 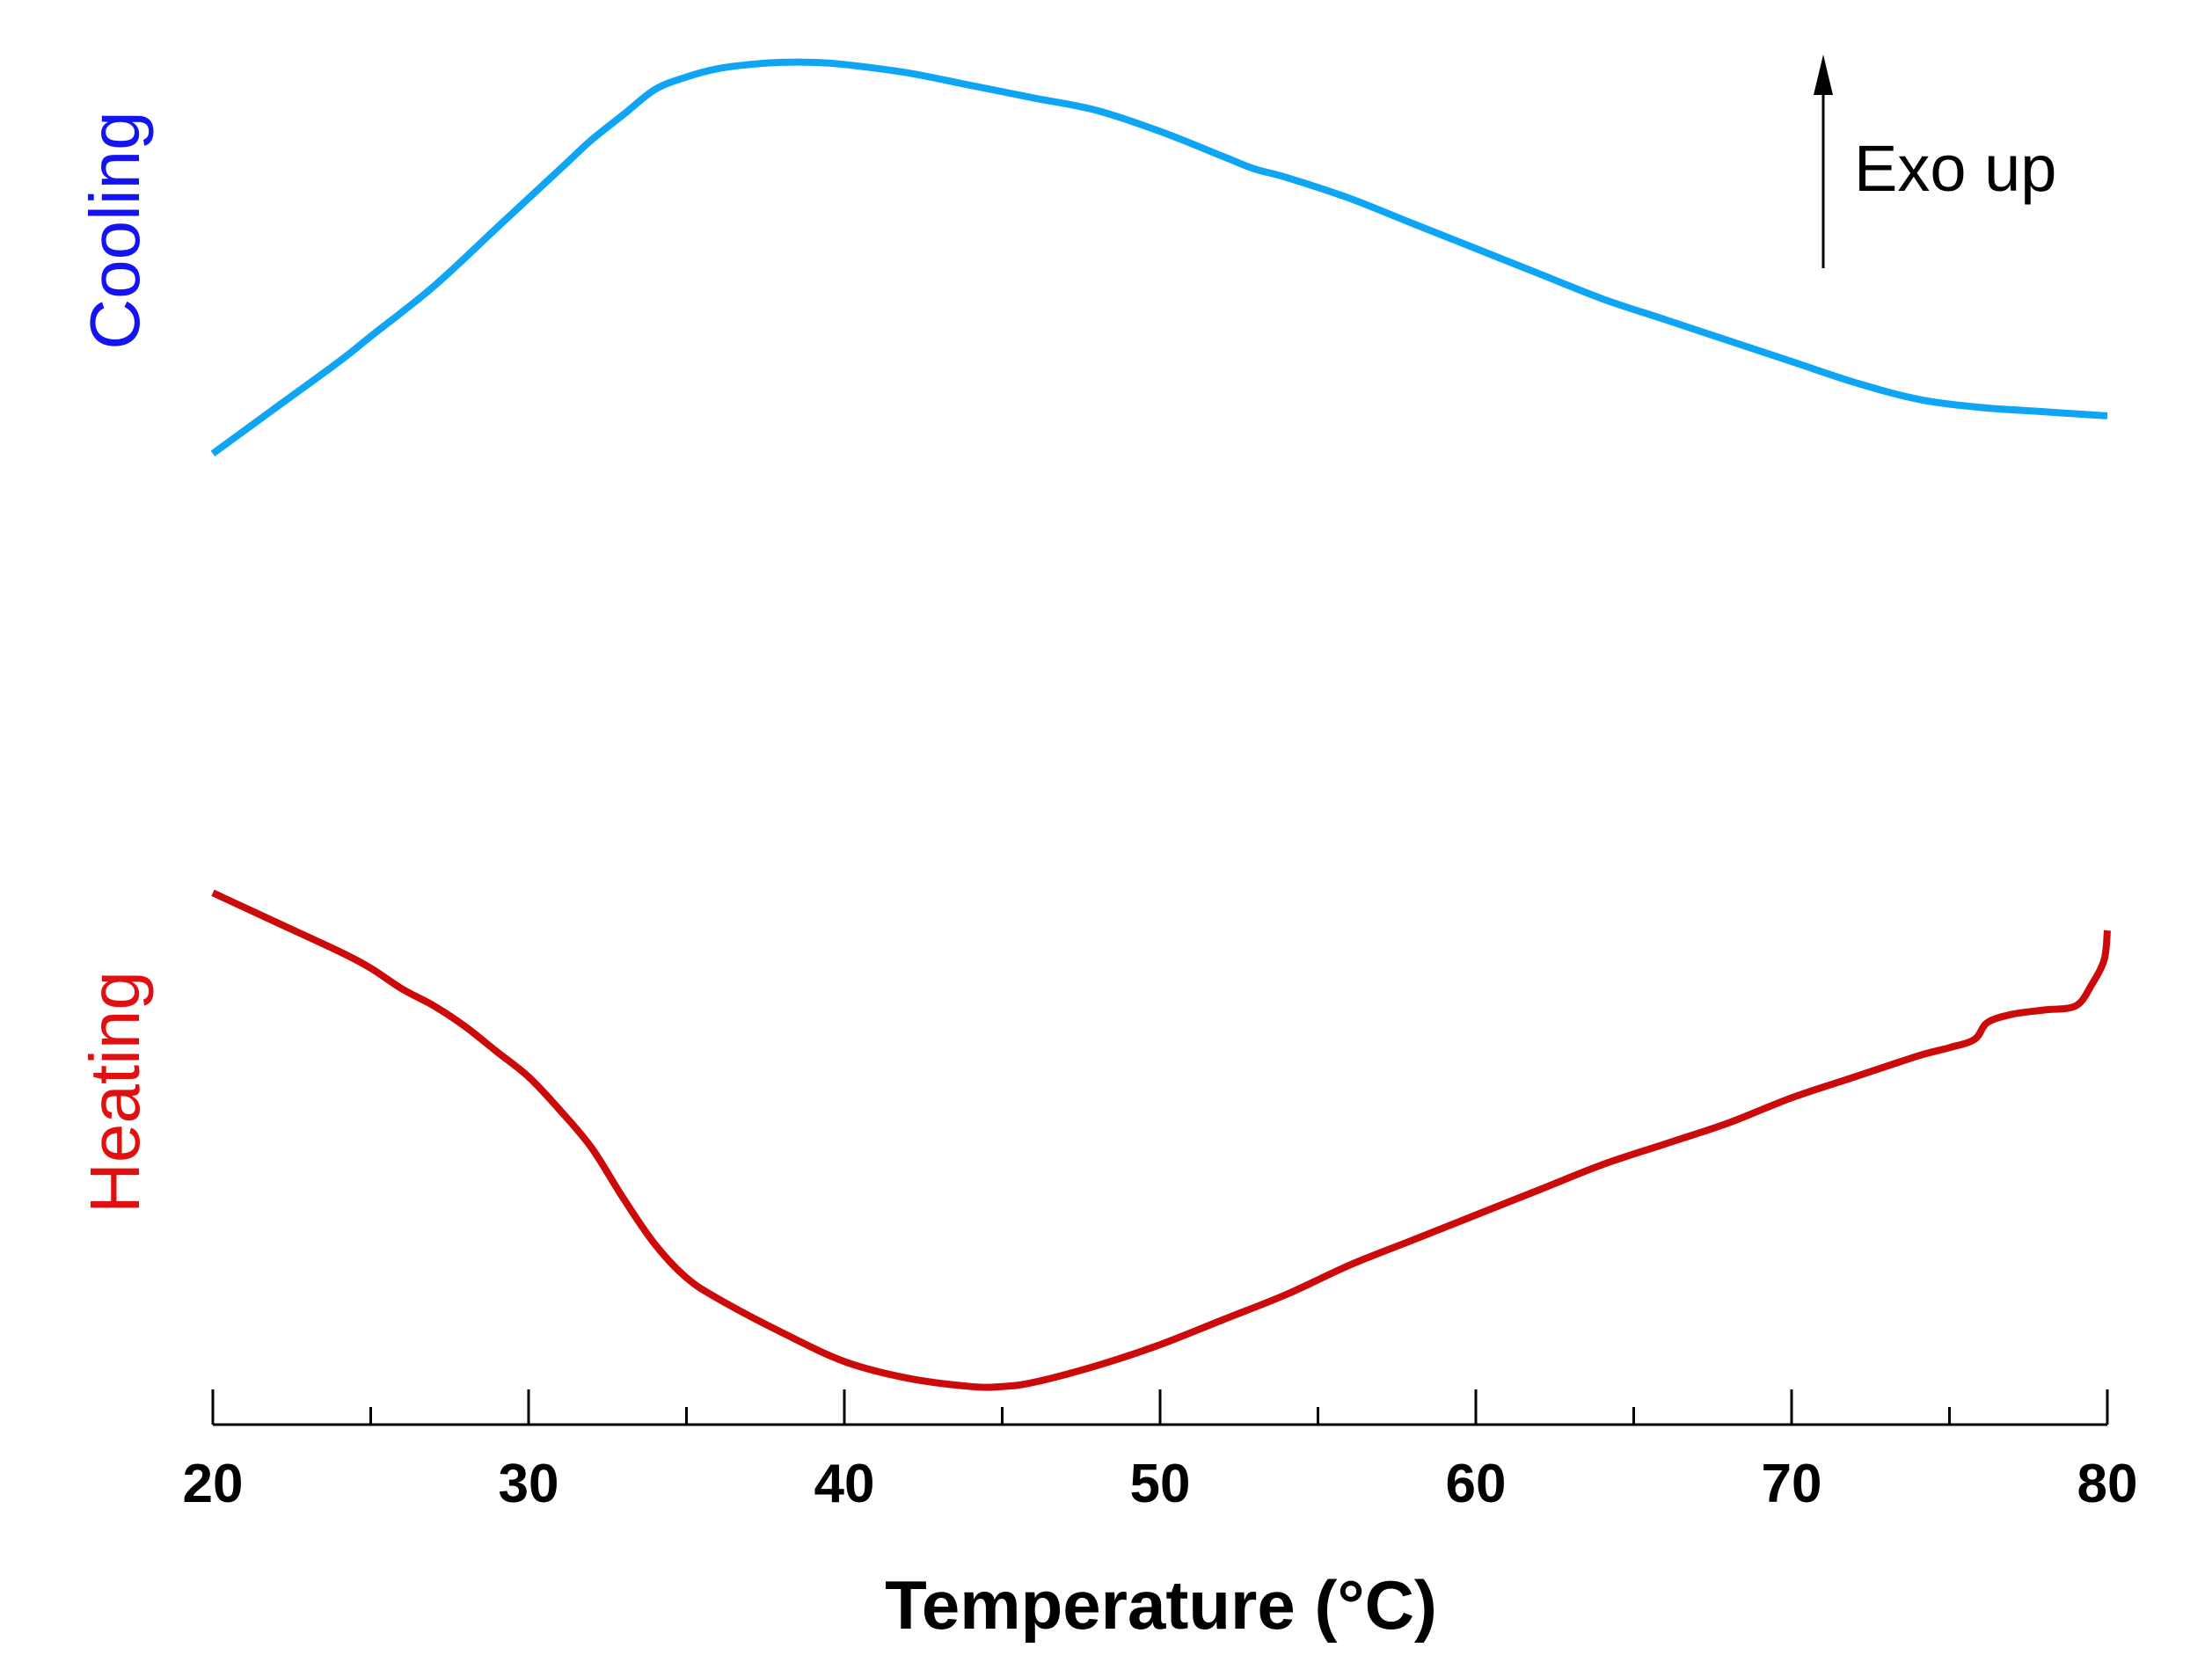 What do you see at coordinates (2107, 1484) in the screenshot?
I see `x-tick-label-80: 80` at bounding box center [2107, 1484].